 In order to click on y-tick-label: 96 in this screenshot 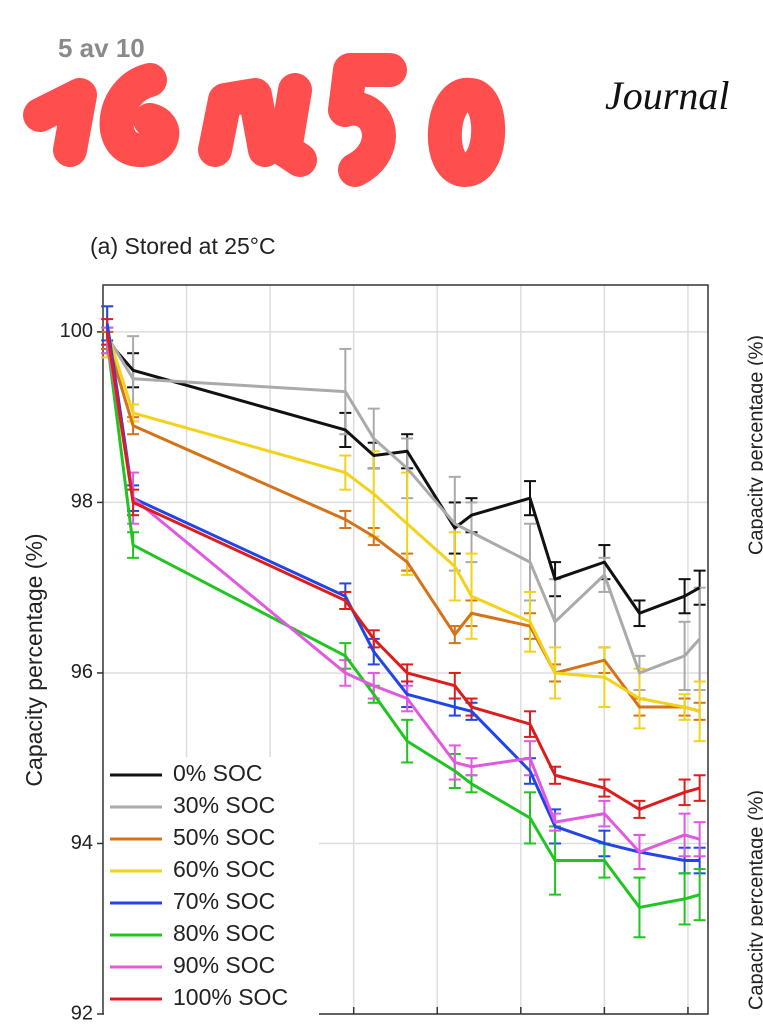, I will do `click(82, 672)`.